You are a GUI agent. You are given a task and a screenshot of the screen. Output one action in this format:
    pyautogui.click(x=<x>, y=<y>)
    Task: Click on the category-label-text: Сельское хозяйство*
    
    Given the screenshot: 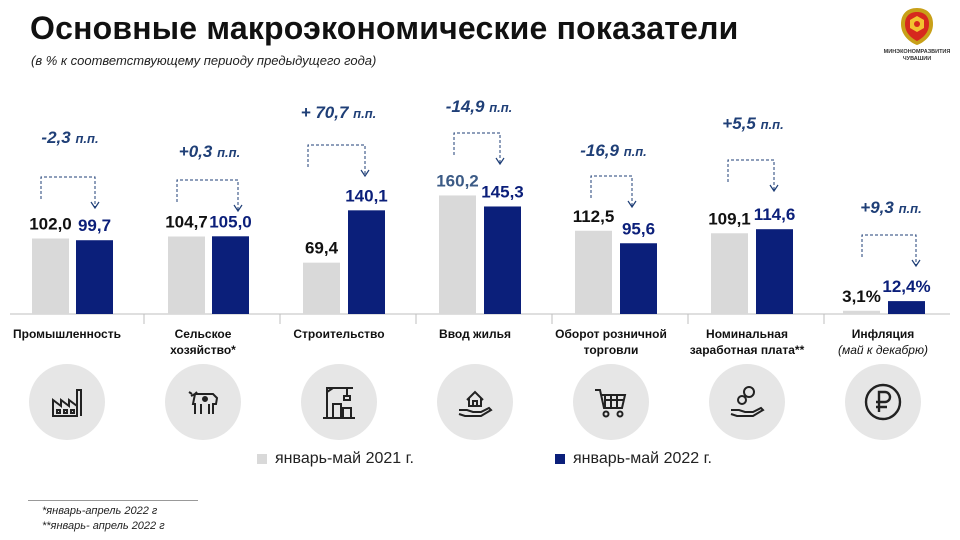 What is the action you would take?
    pyautogui.click(x=203, y=342)
    